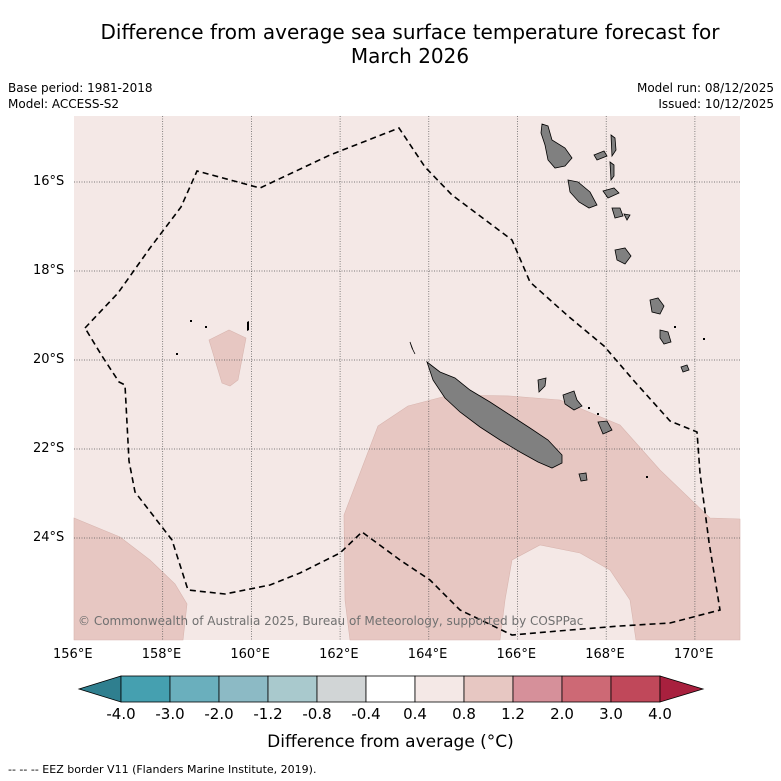 This screenshot has height=781, width=781. What do you see at coordinates (268, 714) in the screenshot?
I see `colorbar-tick-label: -1.2` at bounding box center [268, 714].